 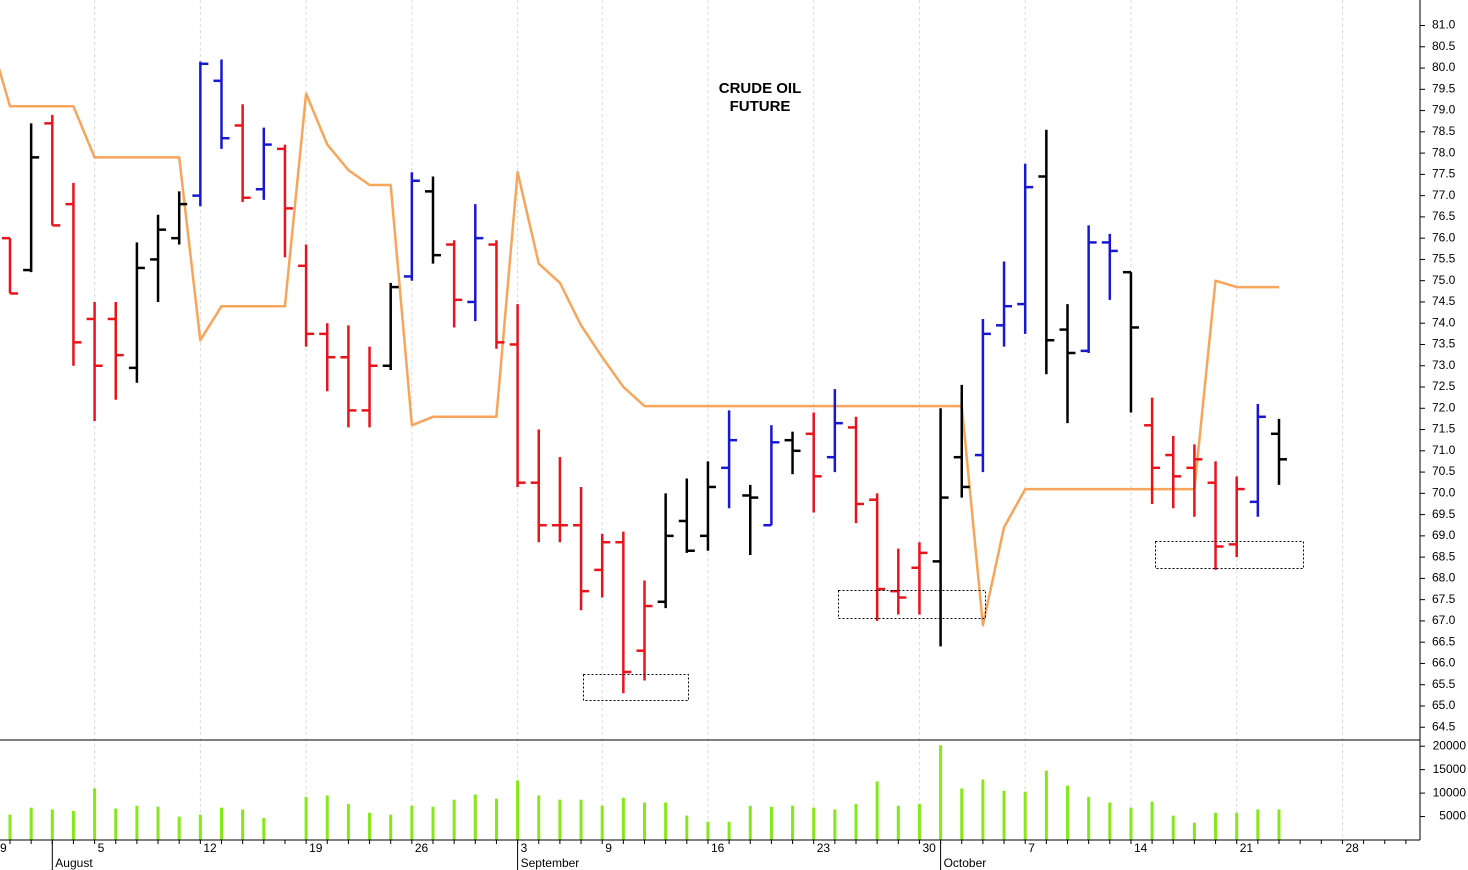 What do you see at coordinates (1444, 599) in the screenshot?
I see `y-tick-label: 67.5` at bounding box center [1444, 599].